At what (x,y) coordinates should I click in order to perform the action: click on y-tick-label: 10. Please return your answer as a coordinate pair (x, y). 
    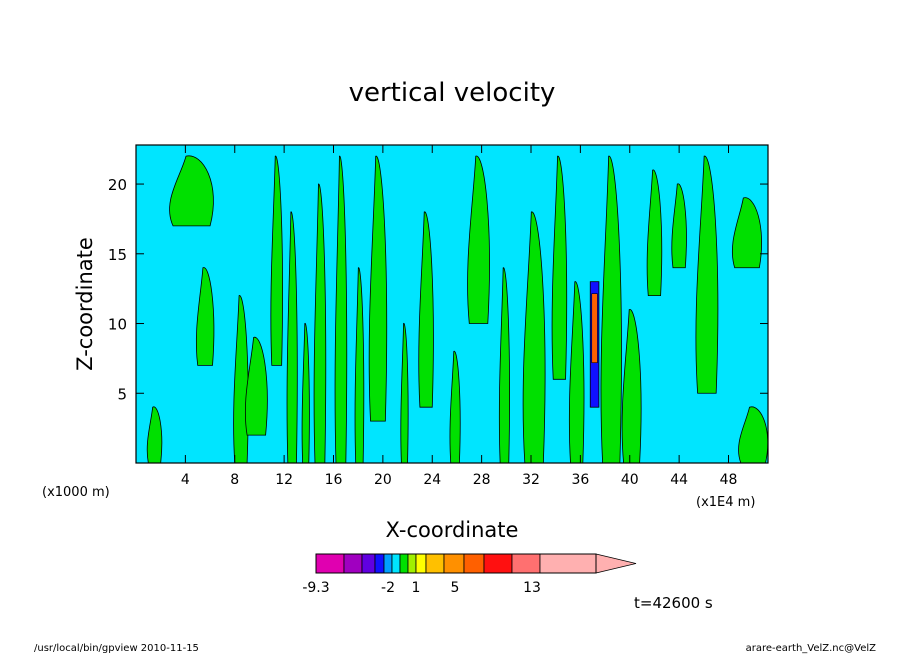
    Looking at the image, I should click on (117, 325).